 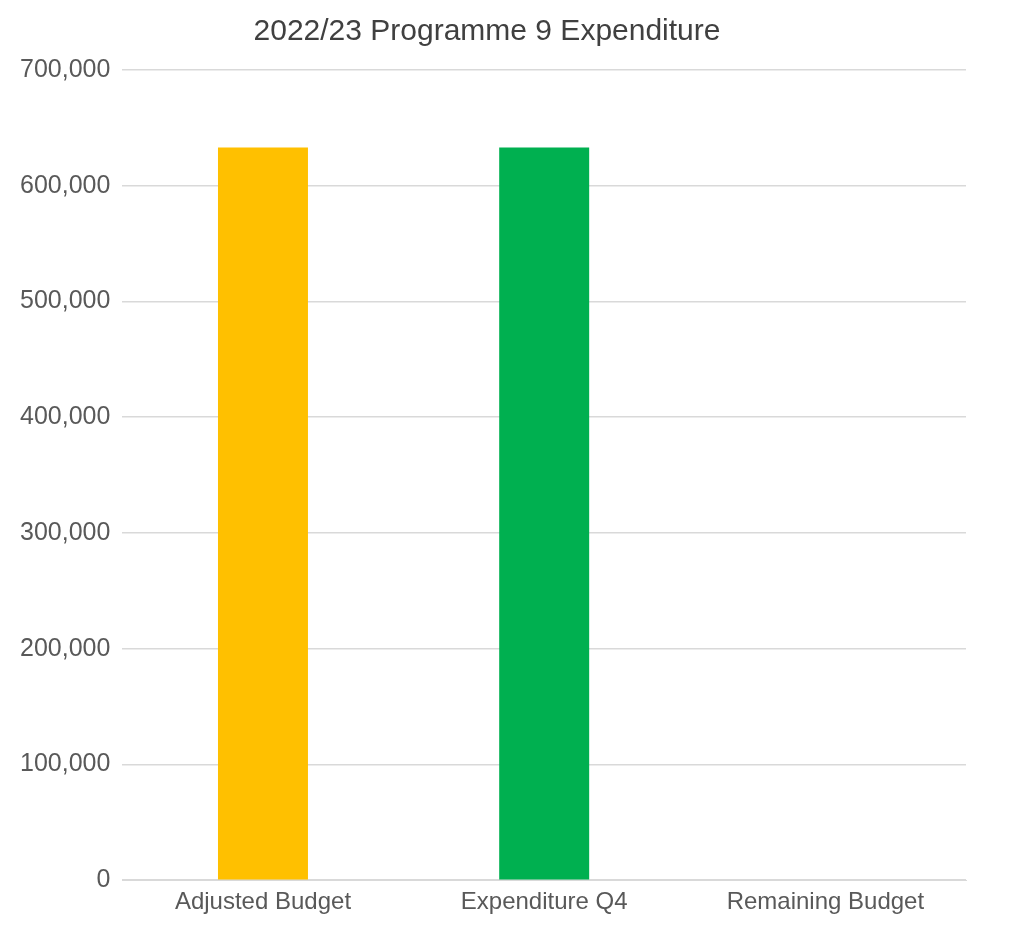 I want to click on x-tick-label: Expenditure Q4, so click(x=544, y=901).